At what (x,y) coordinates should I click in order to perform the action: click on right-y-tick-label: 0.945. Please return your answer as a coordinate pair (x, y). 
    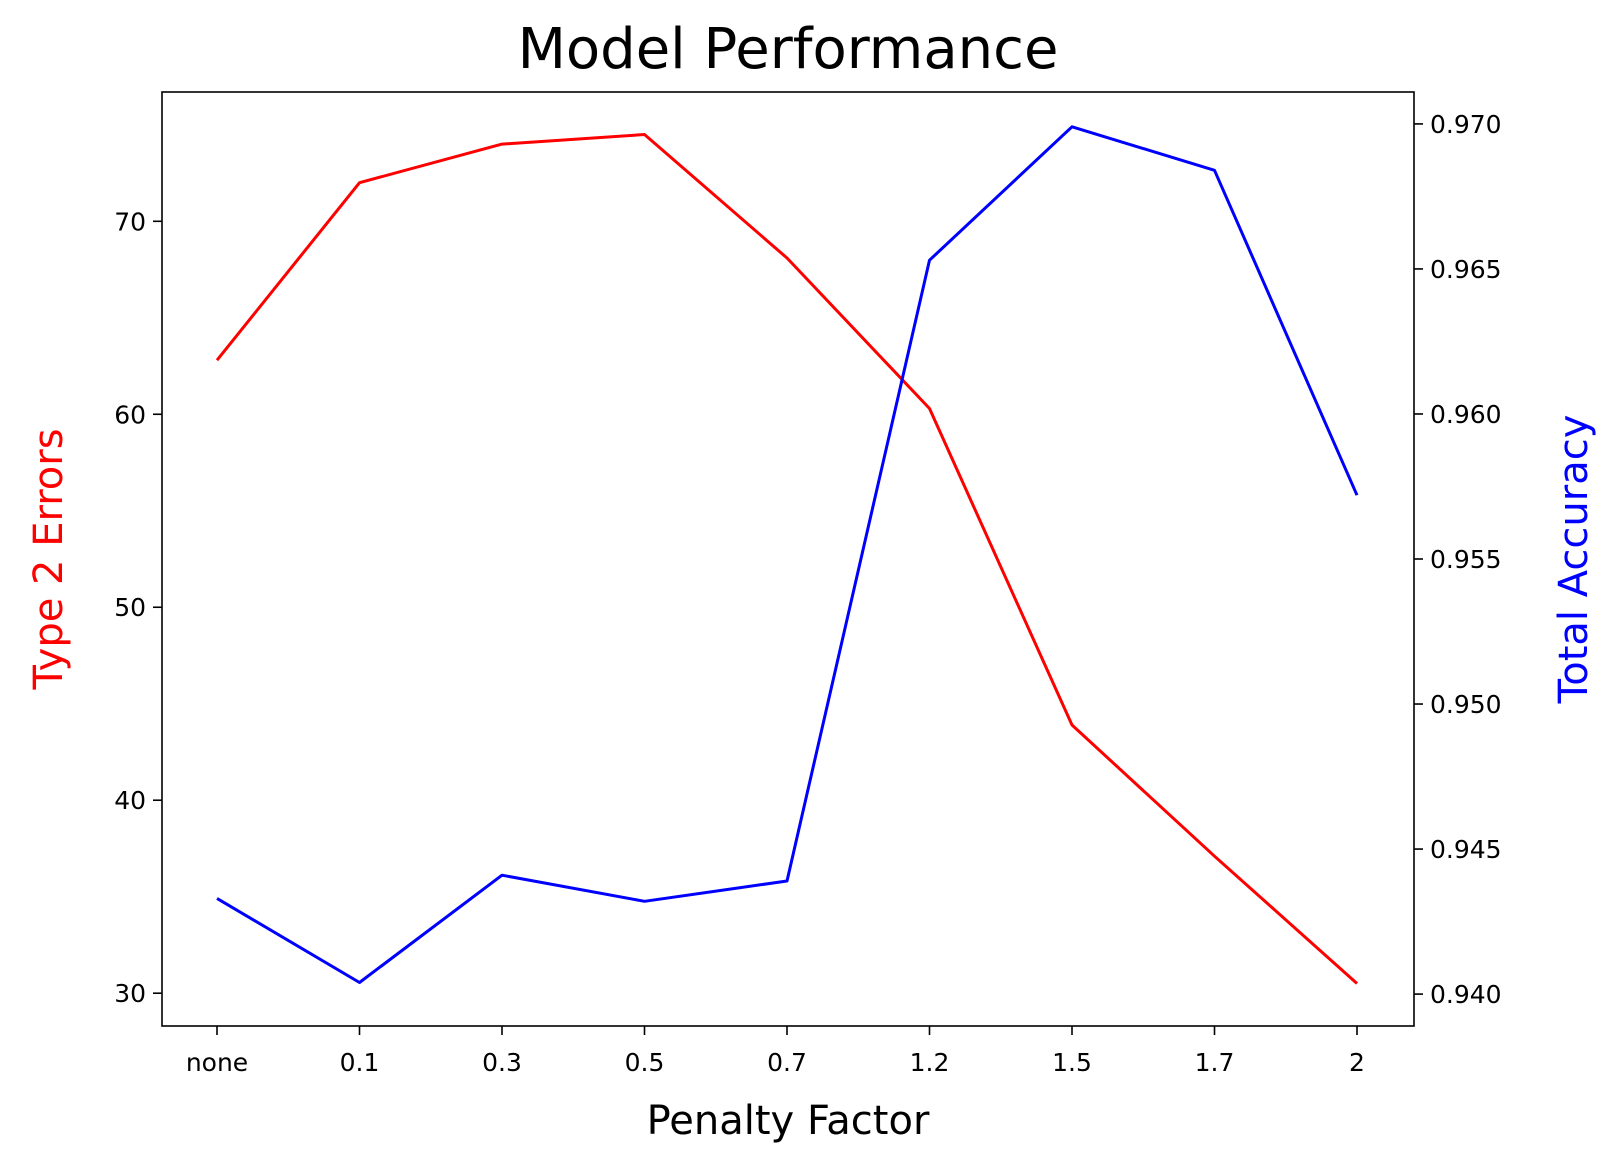
    Looking at the image, I should click on (1466, 849).